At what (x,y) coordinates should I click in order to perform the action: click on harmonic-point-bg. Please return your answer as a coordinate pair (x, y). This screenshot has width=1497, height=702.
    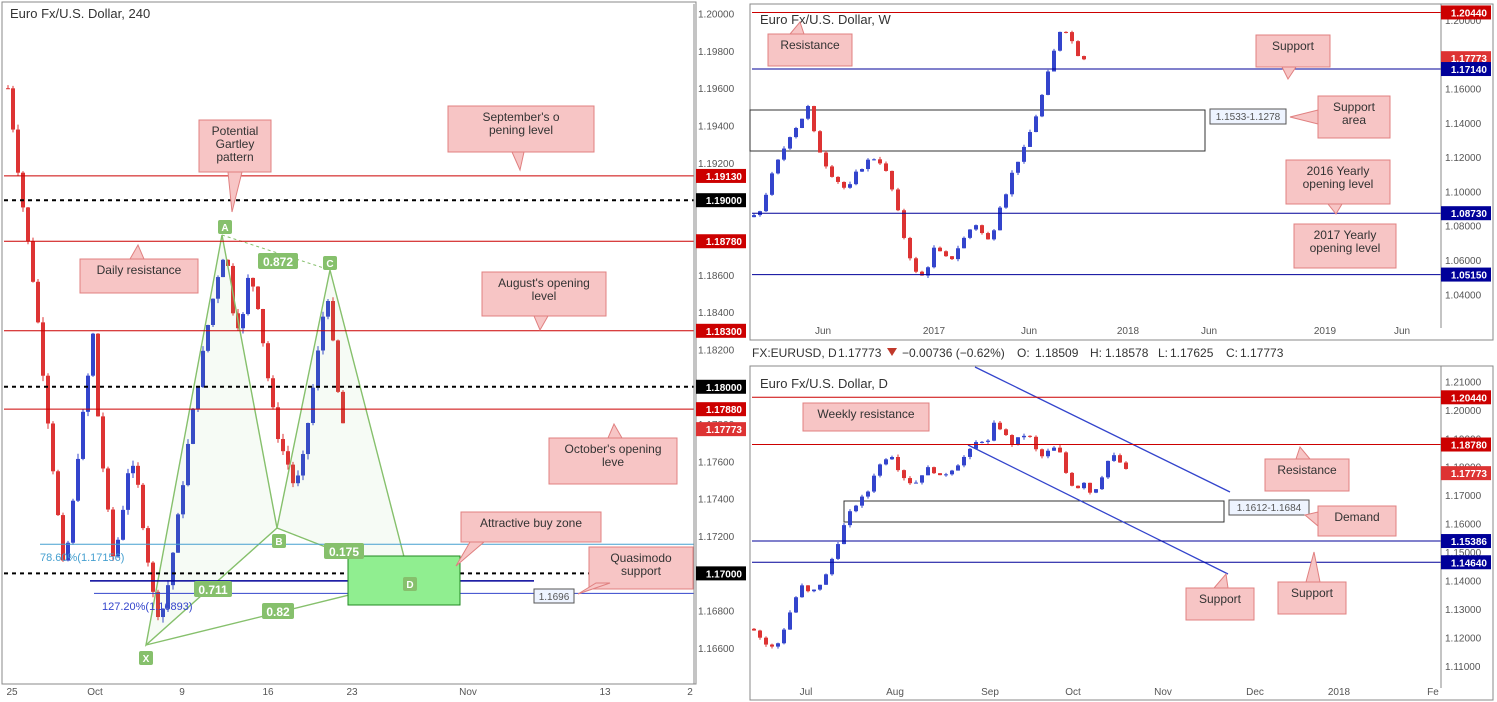
    Looking at the image, I should click on (279, 541).